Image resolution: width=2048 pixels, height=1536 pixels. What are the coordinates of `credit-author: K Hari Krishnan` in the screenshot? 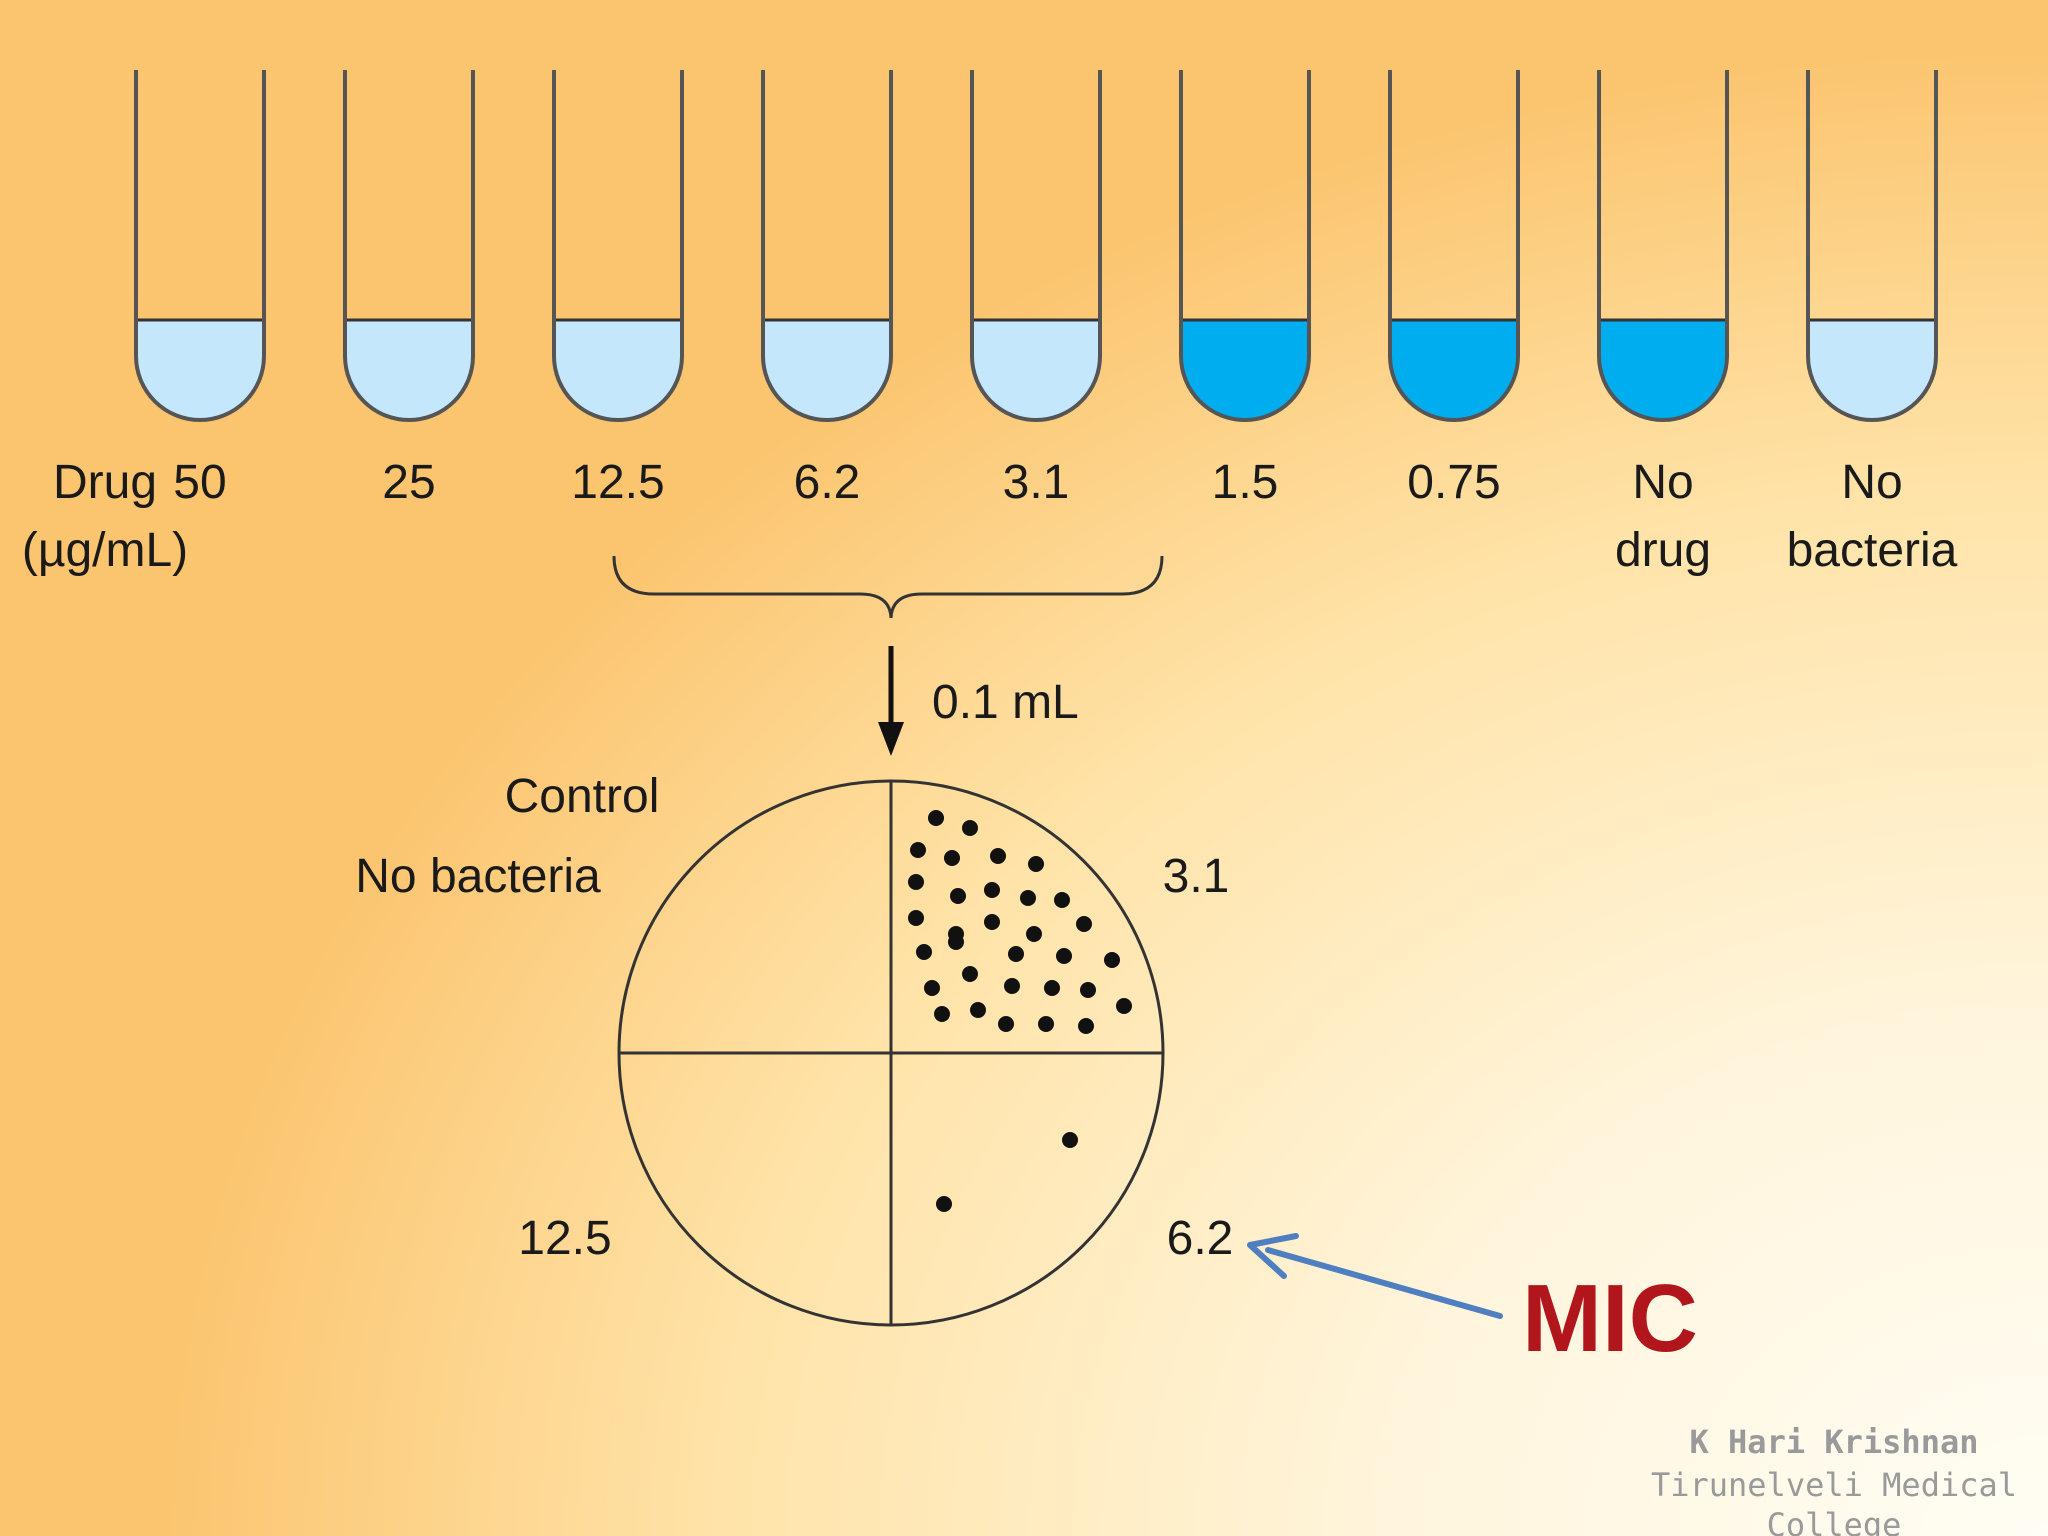 It's located at (1834, 1442).